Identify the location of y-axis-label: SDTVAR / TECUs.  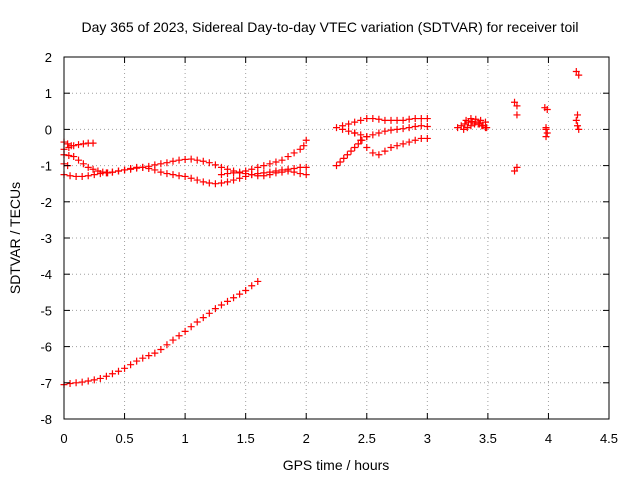
(15, 238).